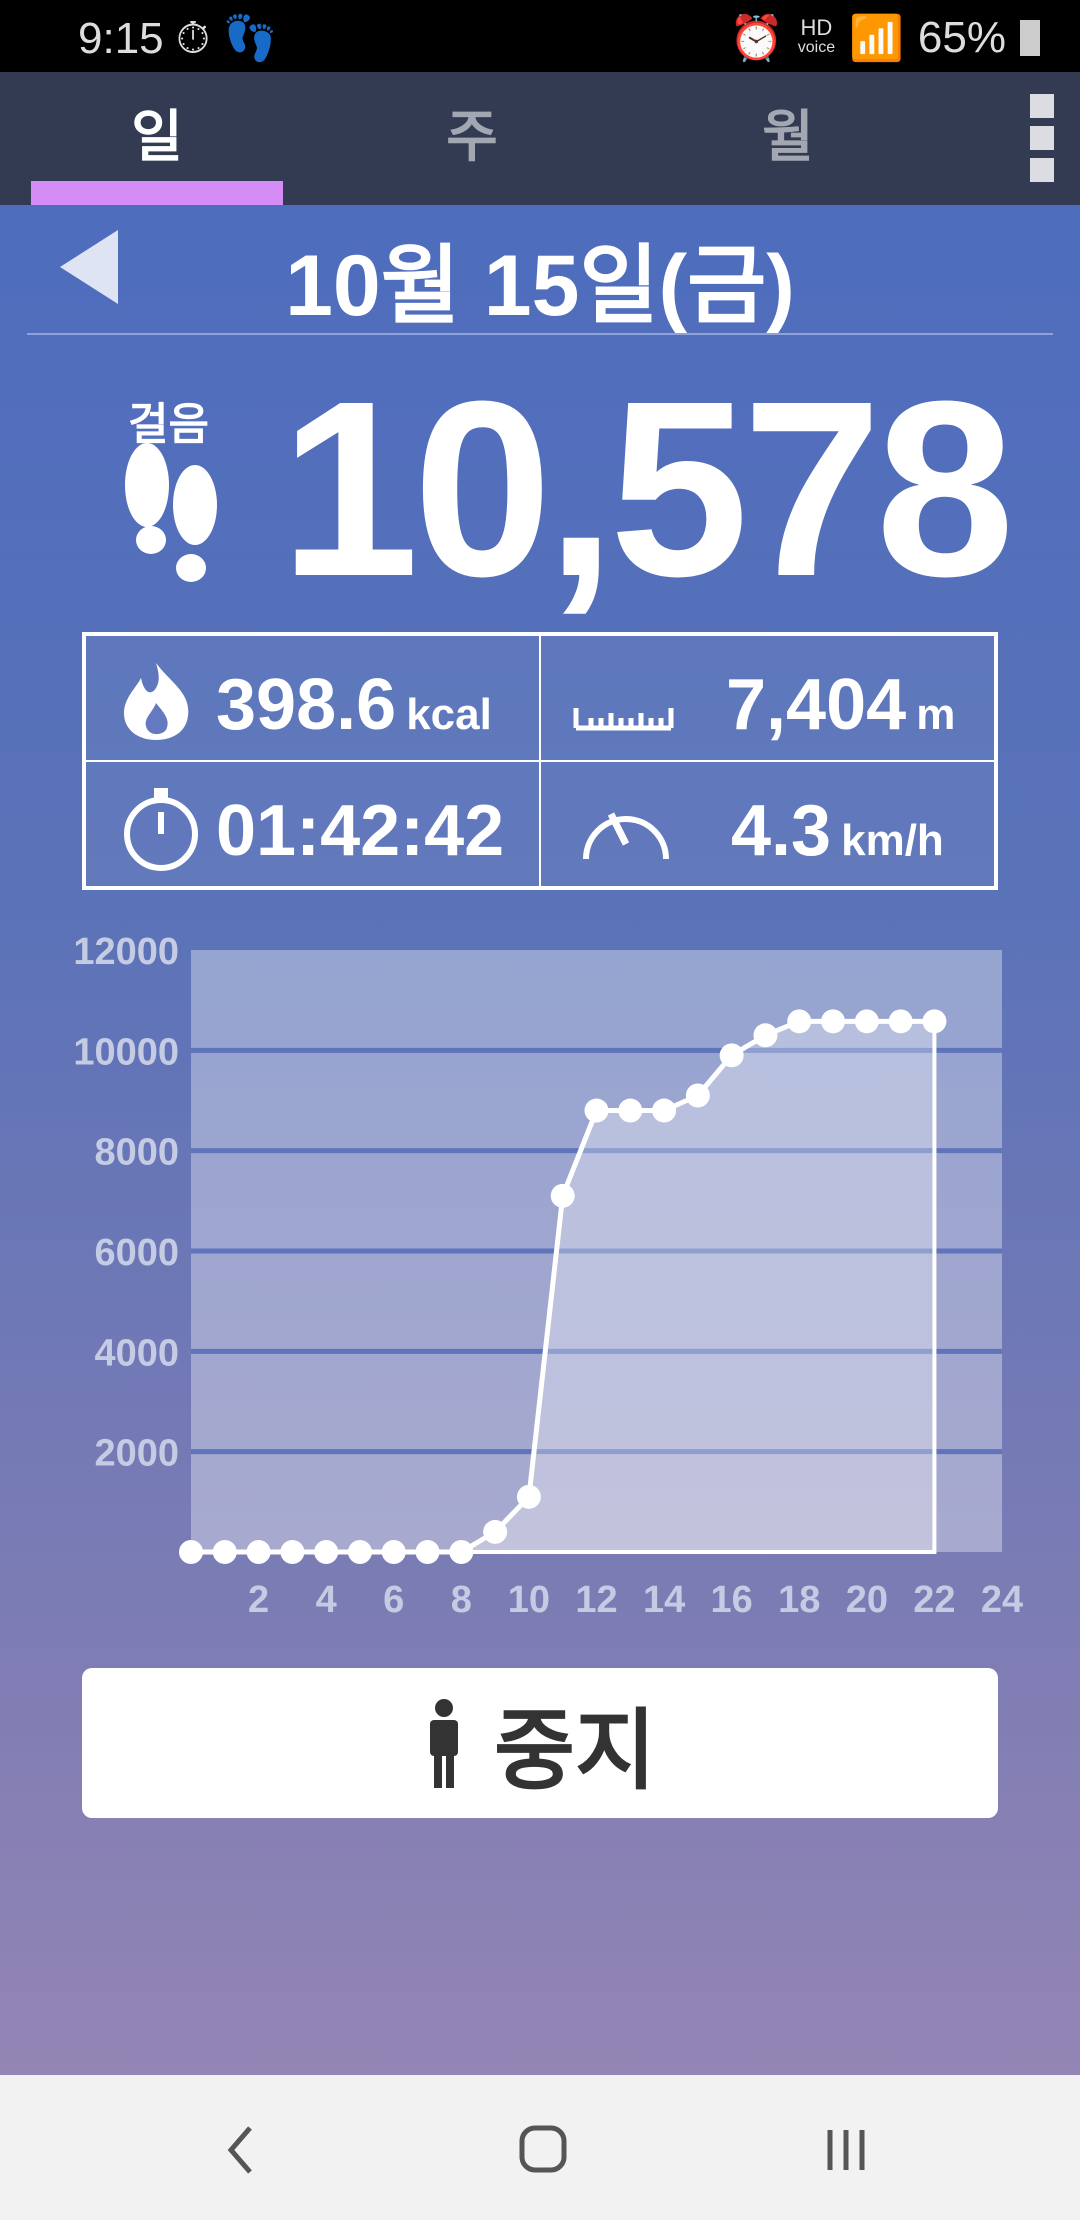  I want to click on x-tick-label: 22, so click(934, 1600).